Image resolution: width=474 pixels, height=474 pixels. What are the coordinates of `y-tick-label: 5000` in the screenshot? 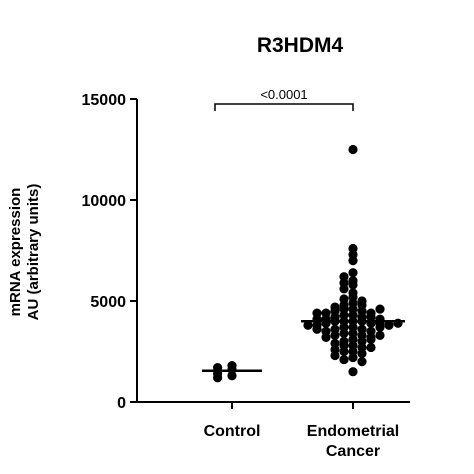 It's located at (108, 302).